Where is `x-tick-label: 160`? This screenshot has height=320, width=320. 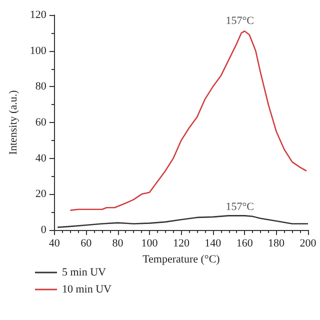 x-tick-label: 160 is located at coordinates (245, 244).